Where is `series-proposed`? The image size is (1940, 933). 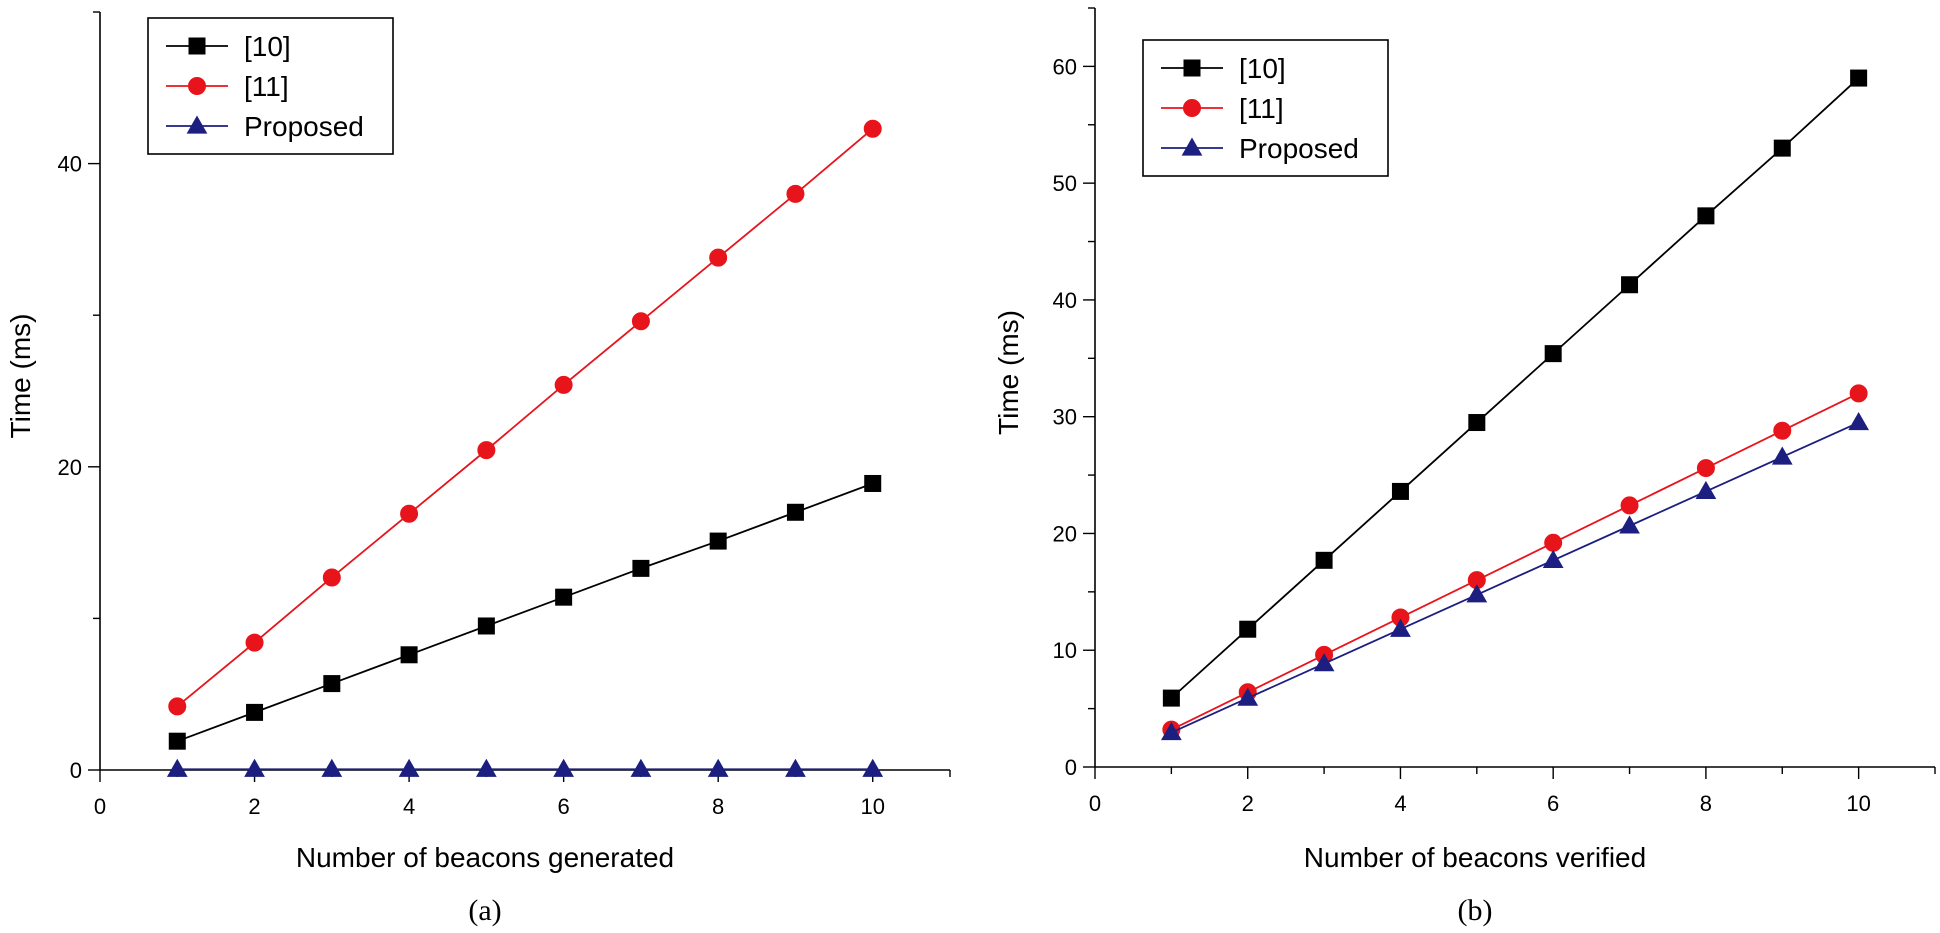 series-proposed is located at coordinates (1515, 576).